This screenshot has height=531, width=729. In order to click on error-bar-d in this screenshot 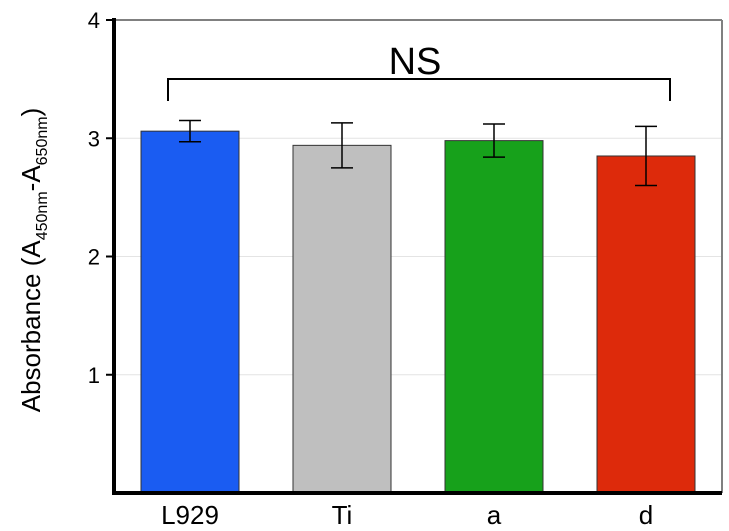, I will do `click(646, 156)`.